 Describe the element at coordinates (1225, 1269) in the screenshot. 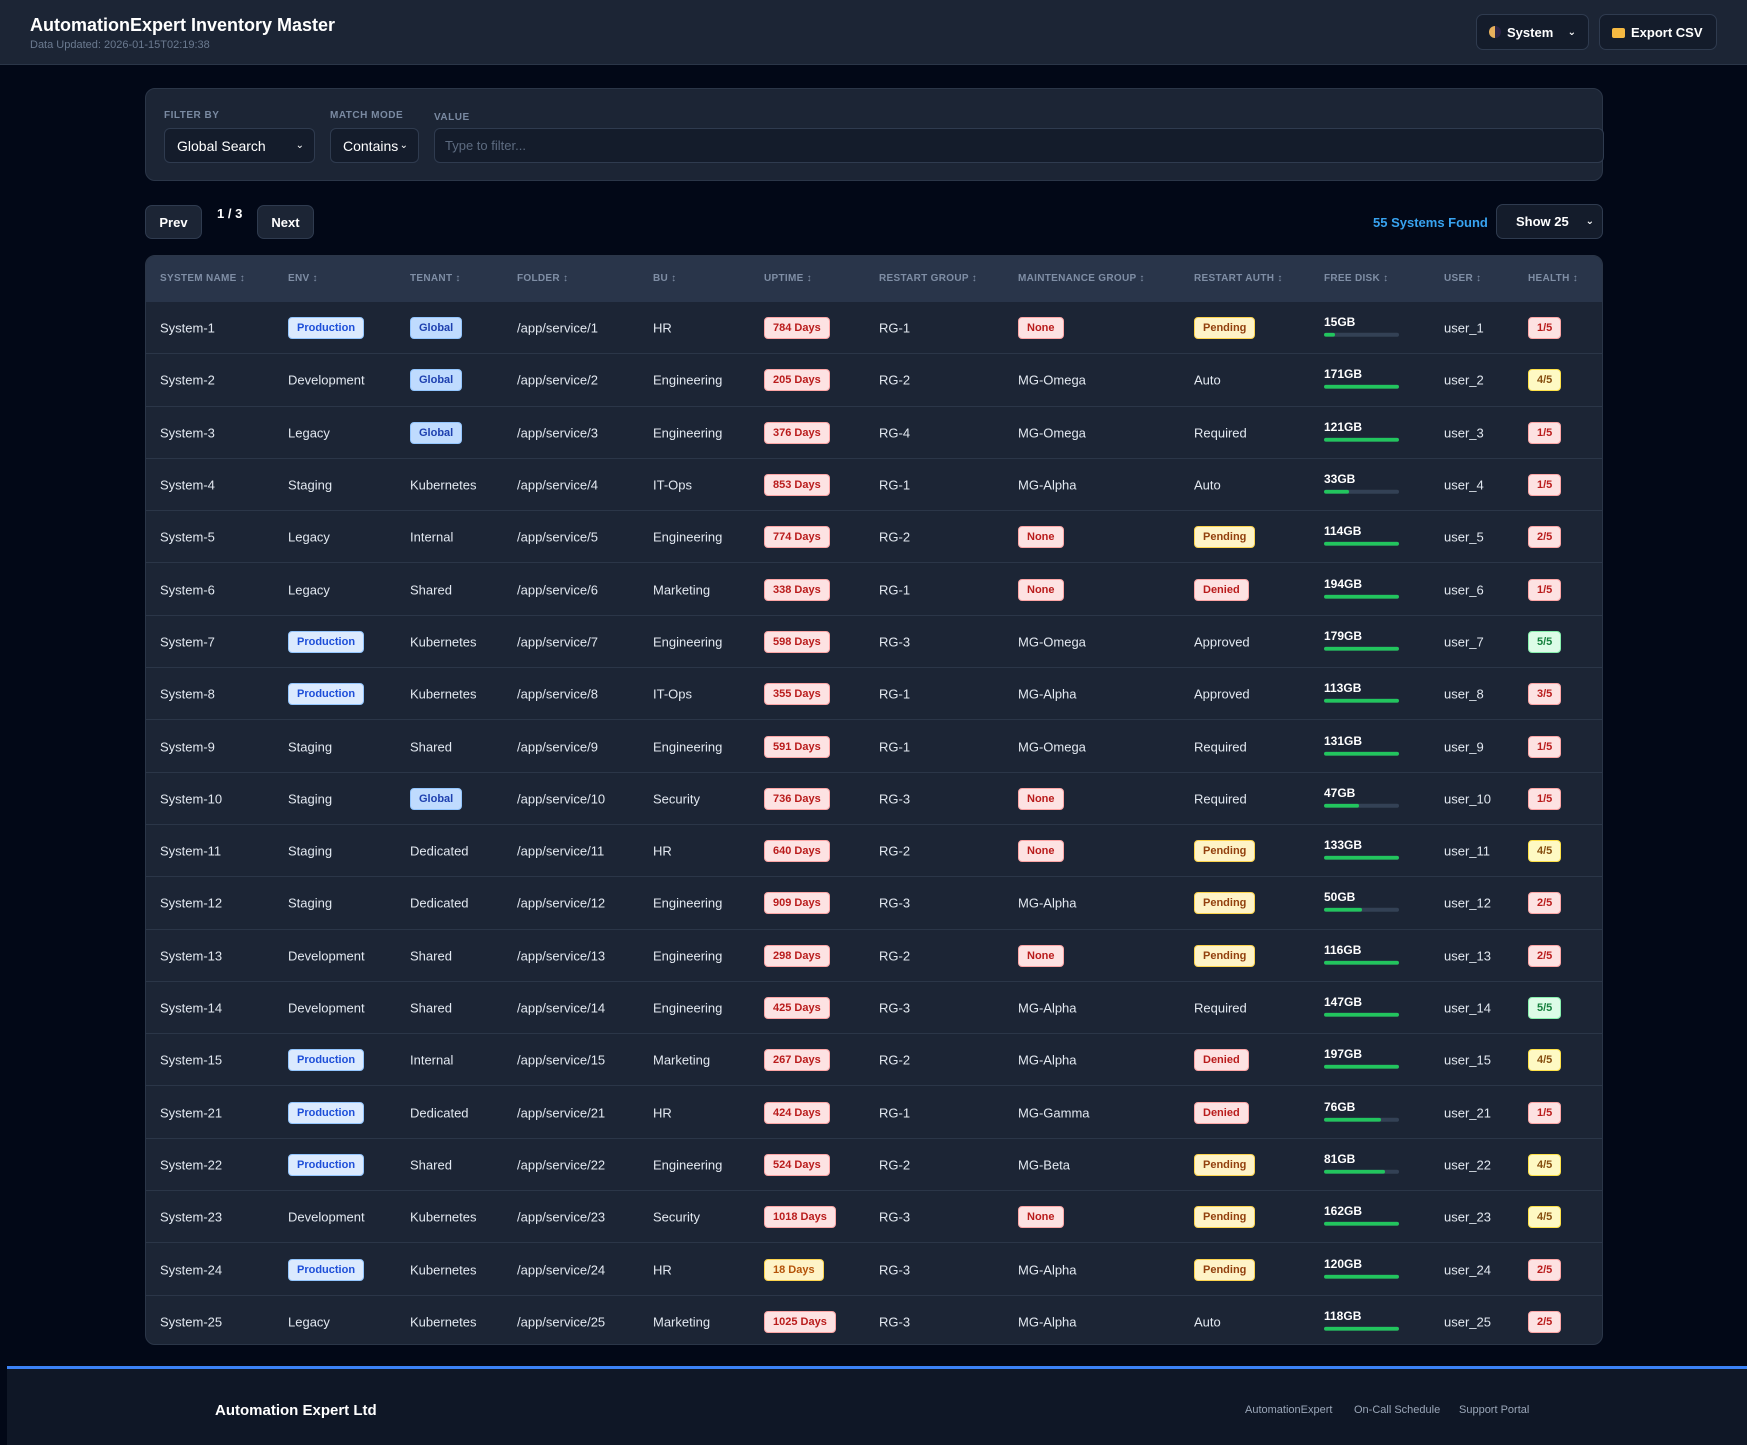

I see `cell-auth: Pending` at that location.